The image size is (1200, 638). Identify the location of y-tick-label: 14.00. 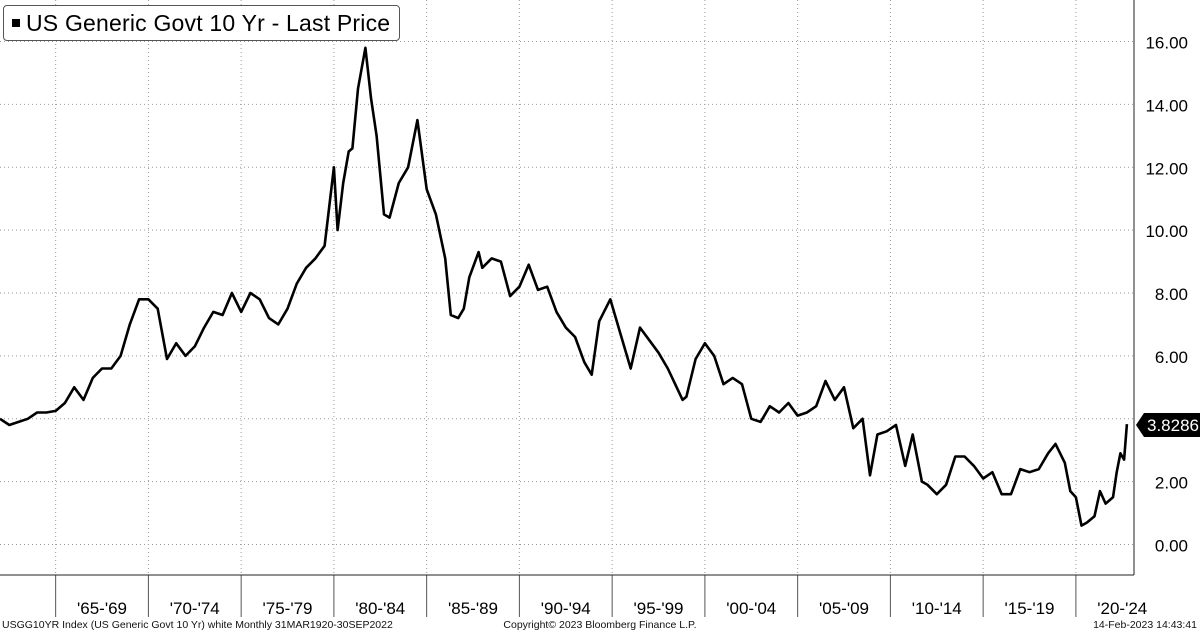
(1166, 105).